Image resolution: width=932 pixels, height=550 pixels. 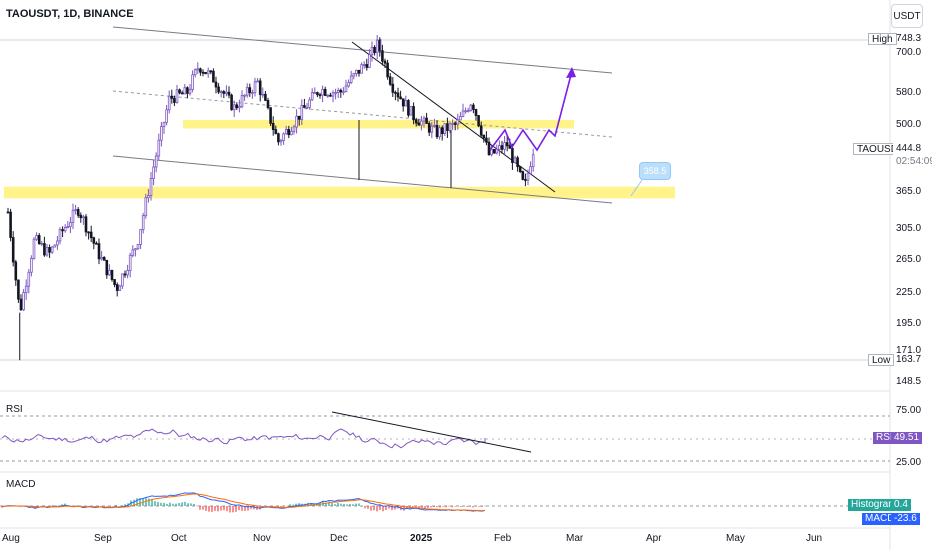 I want to click on price-callout: 358.5, so click(x=655, y=171).